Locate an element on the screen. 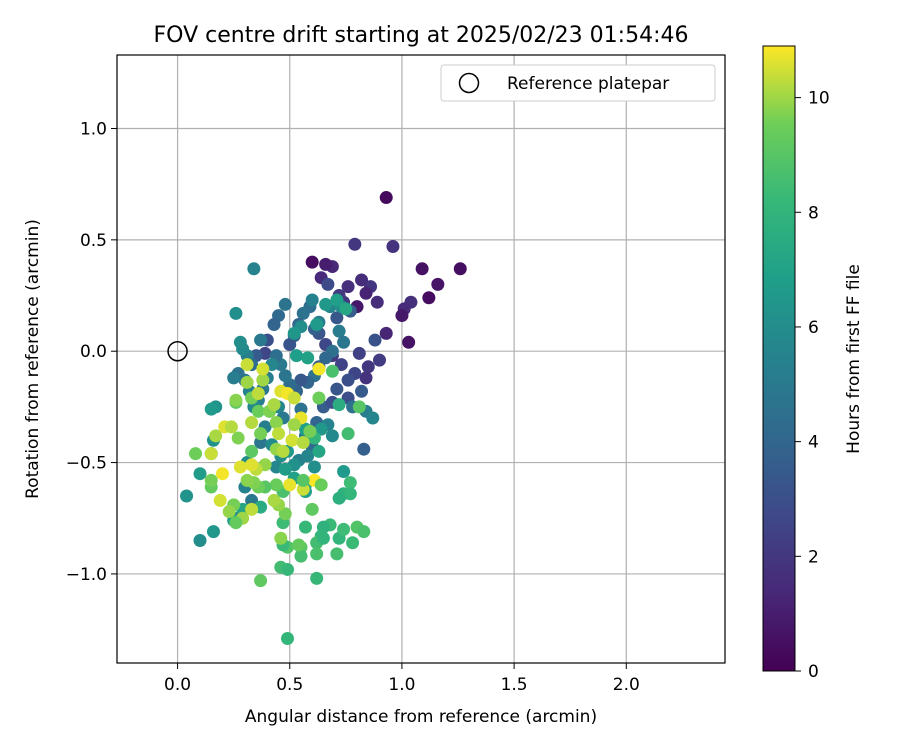 This screenshot has width=900, height=750. y-tick-label: 0.5 is located at coordinates (93, 241).